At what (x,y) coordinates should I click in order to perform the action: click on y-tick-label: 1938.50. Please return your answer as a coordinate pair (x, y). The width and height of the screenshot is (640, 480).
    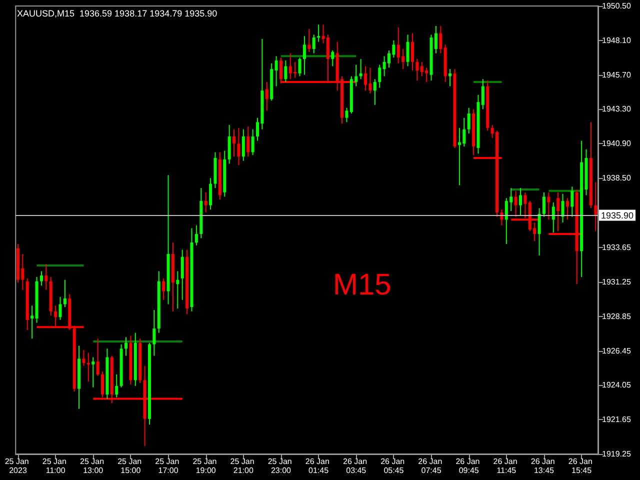
    Looking at the image, I should click on (617, 178).